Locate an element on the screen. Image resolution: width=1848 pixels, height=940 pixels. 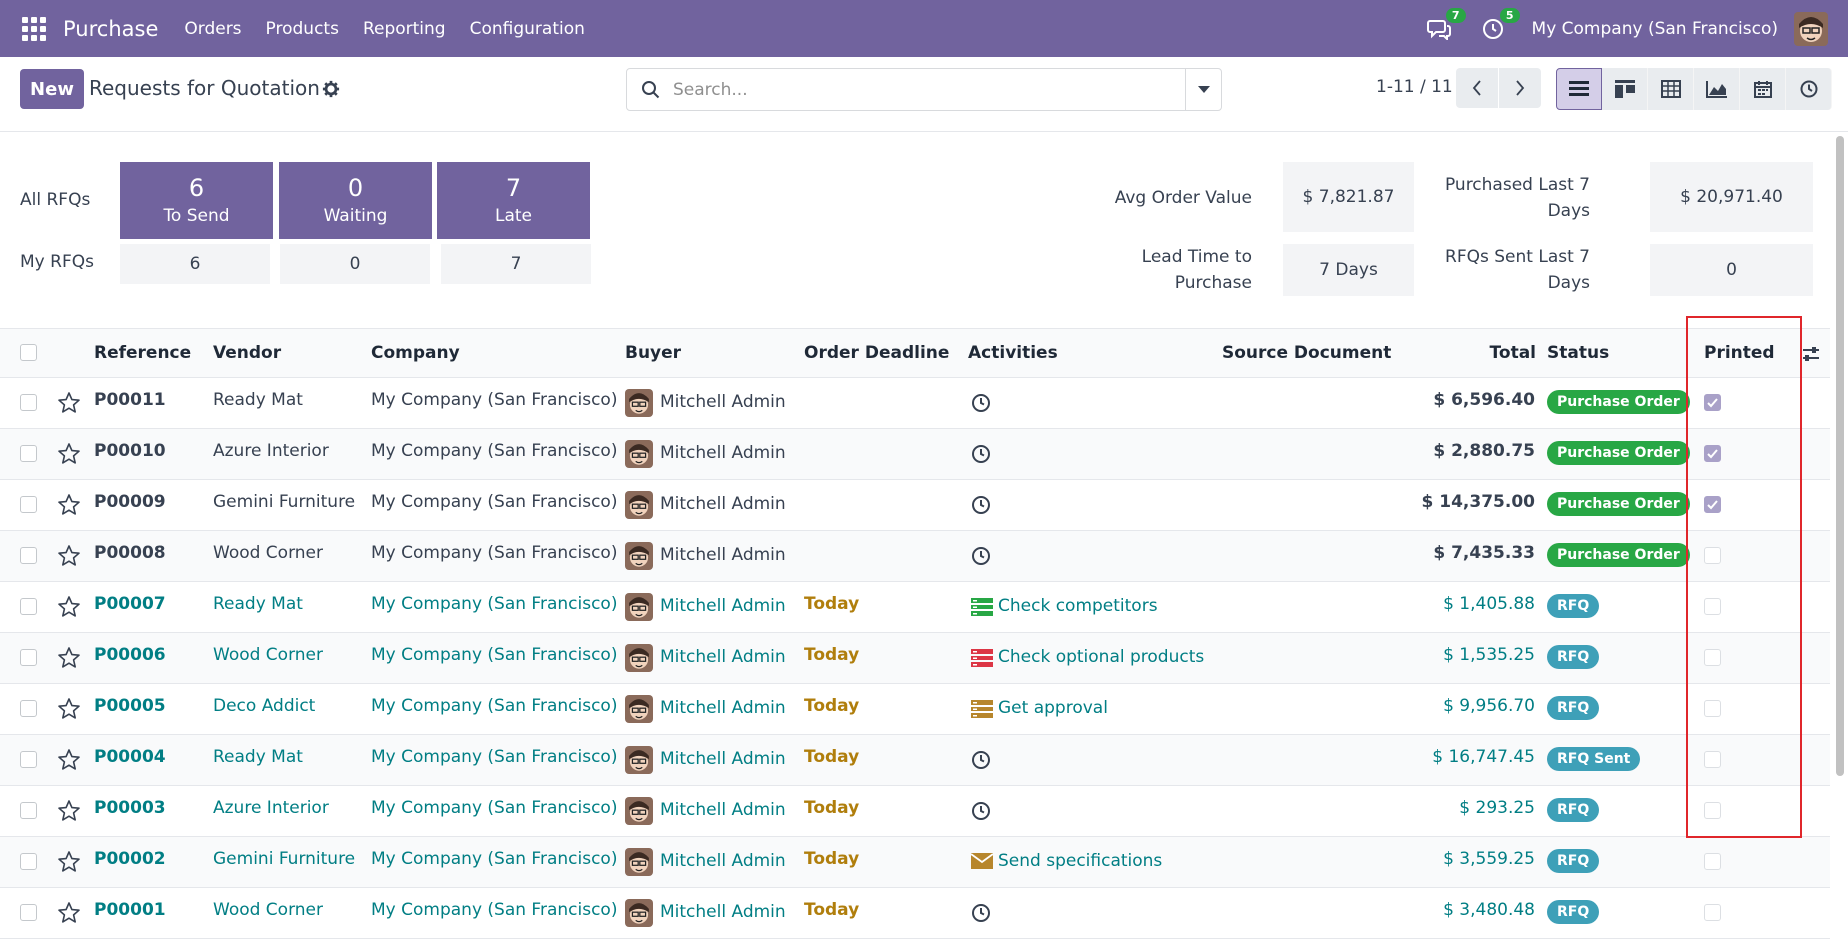
cell-activity: Send specifications is located at coordinates (1080, 861).